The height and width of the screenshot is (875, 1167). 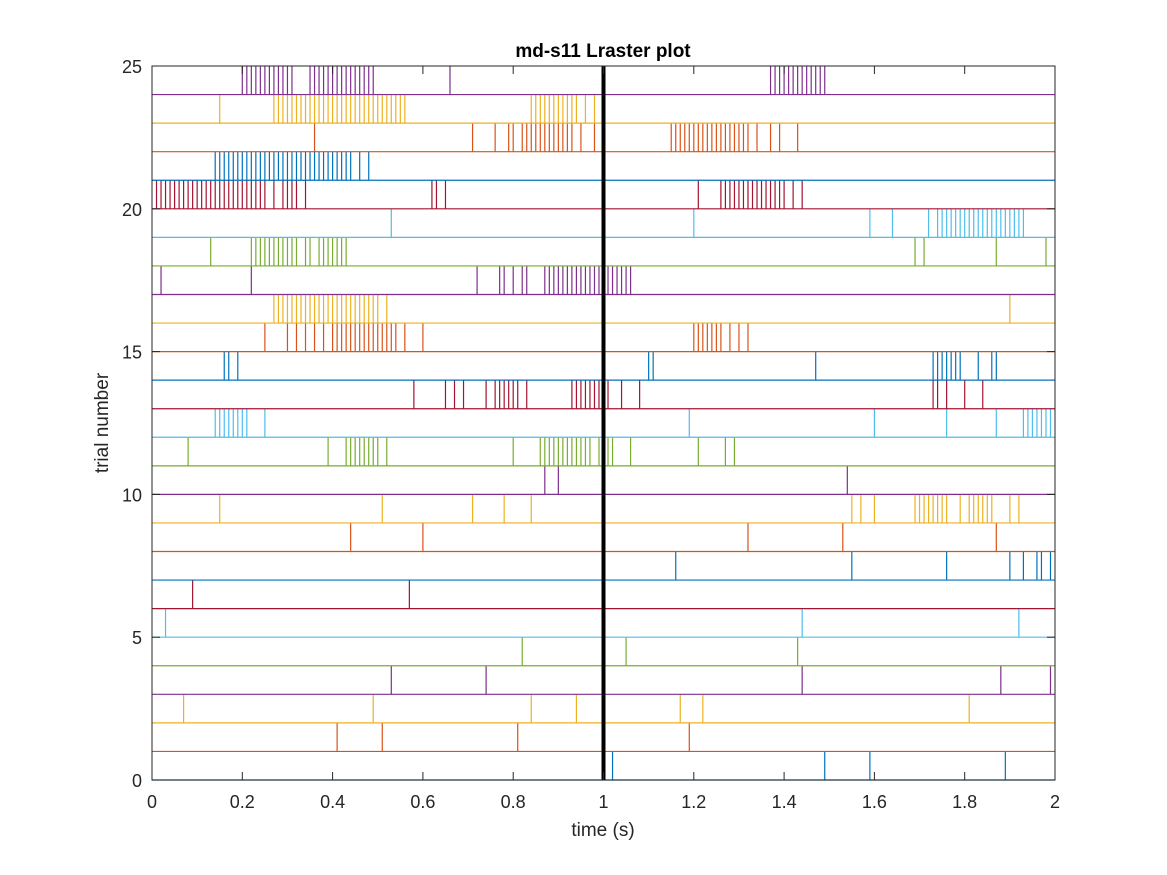 I want to click on x-tick-label: 1.2, so click(x=693, y=802).